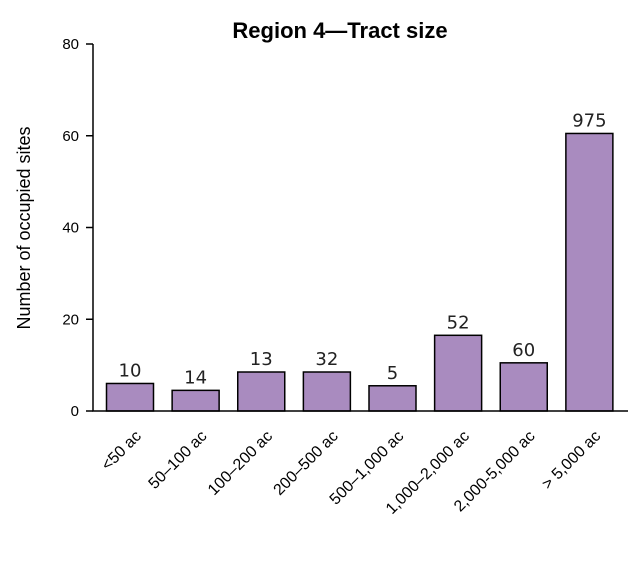 This screenshot has width=642, height=567. I want to click on y-tick-label: 40, so click(70, 228).